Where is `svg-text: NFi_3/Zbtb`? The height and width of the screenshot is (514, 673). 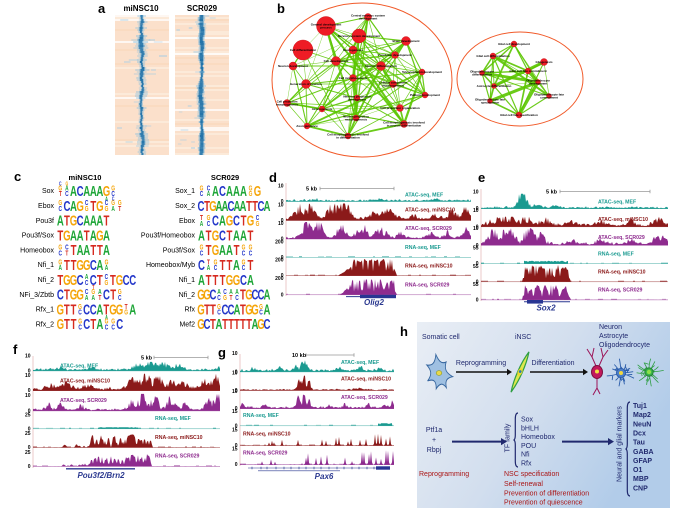
svg-text: NFi_3/Zbtb is located at coordinates (36, 295).